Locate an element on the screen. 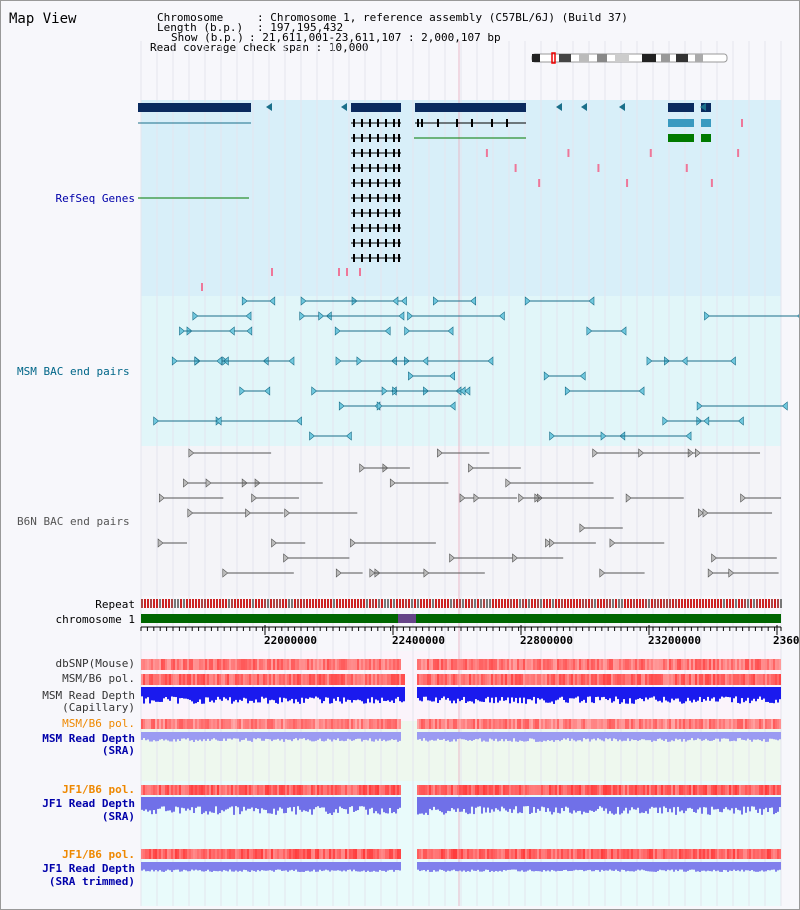 This screenshot has width=800, height=910. track-label-jf1-b6-pol-2: JF1/B6 pol. is located at coordinates (98, 854).